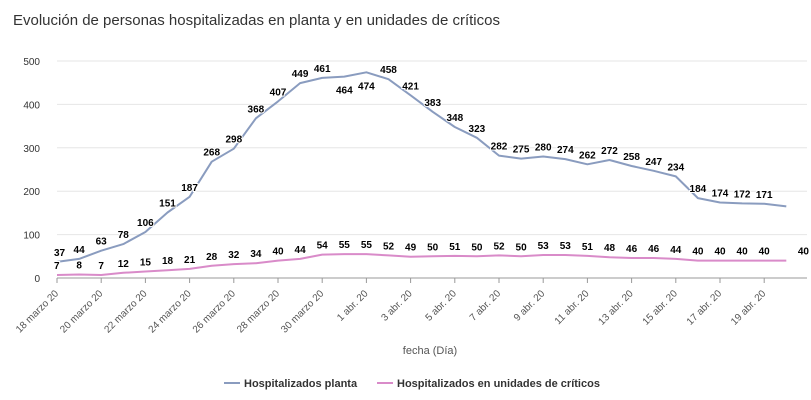  I want to click on data-label-criticos: 15, so click(146, 262).